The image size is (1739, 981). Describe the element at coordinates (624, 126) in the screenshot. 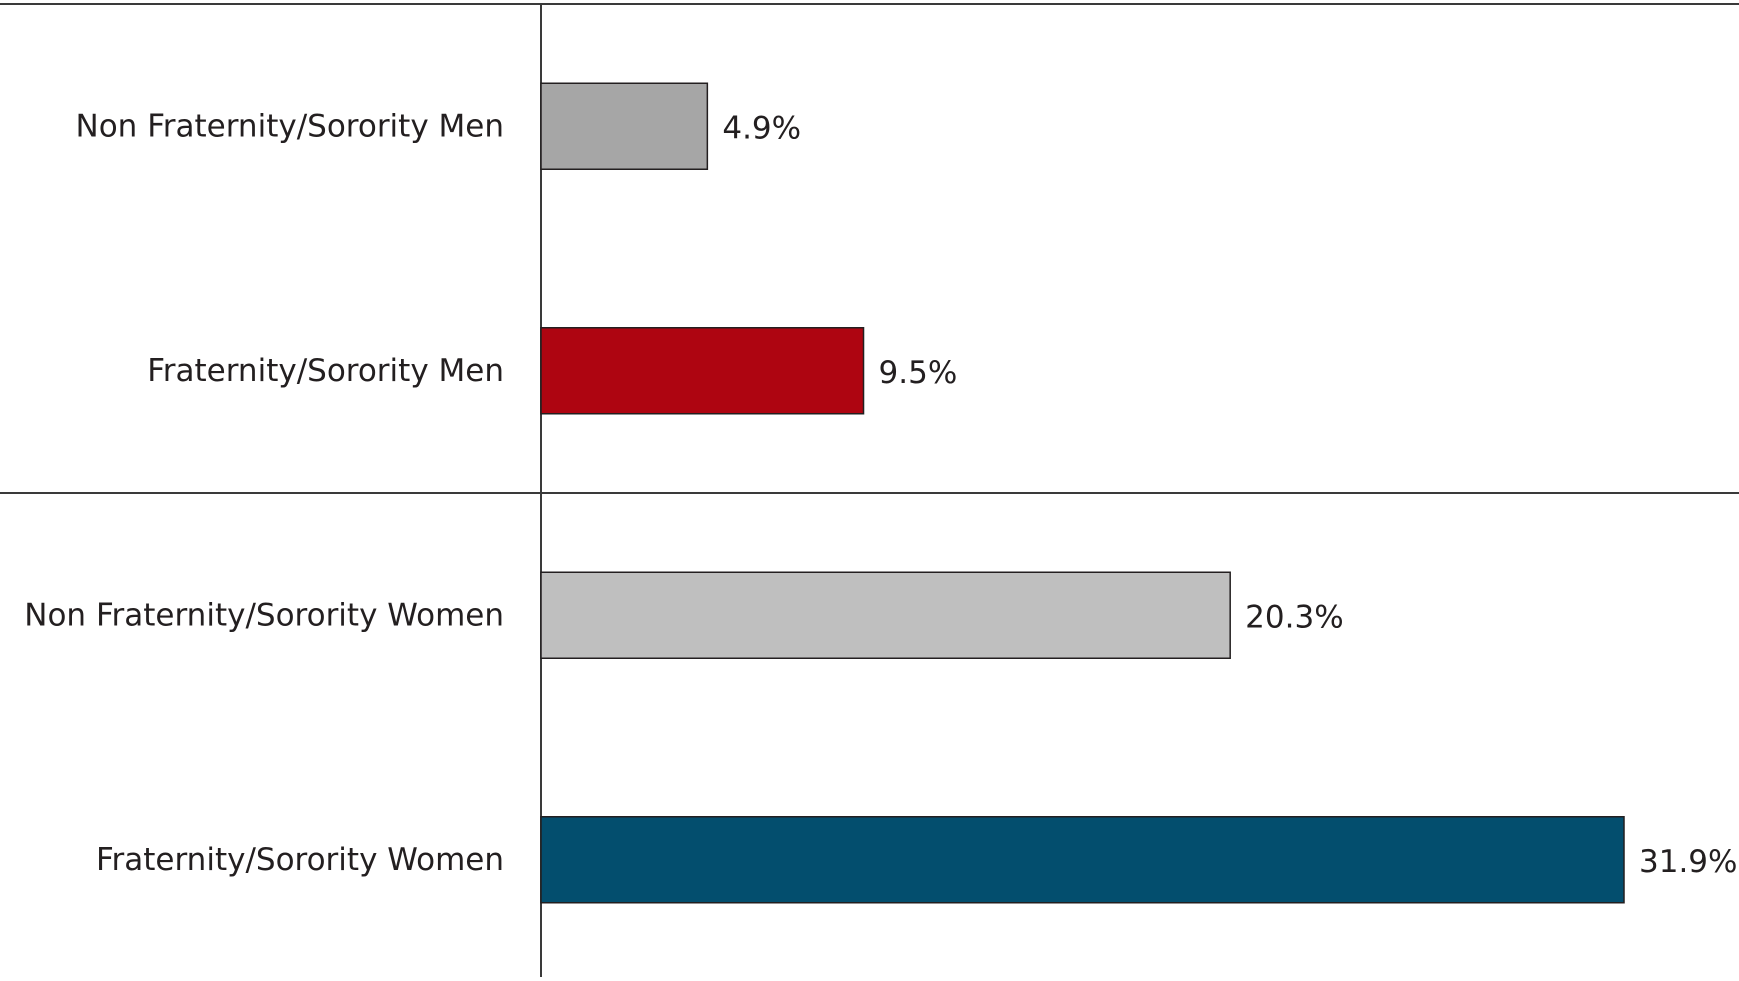

I see `bar-non-fraternity-sorority-men` at that location.